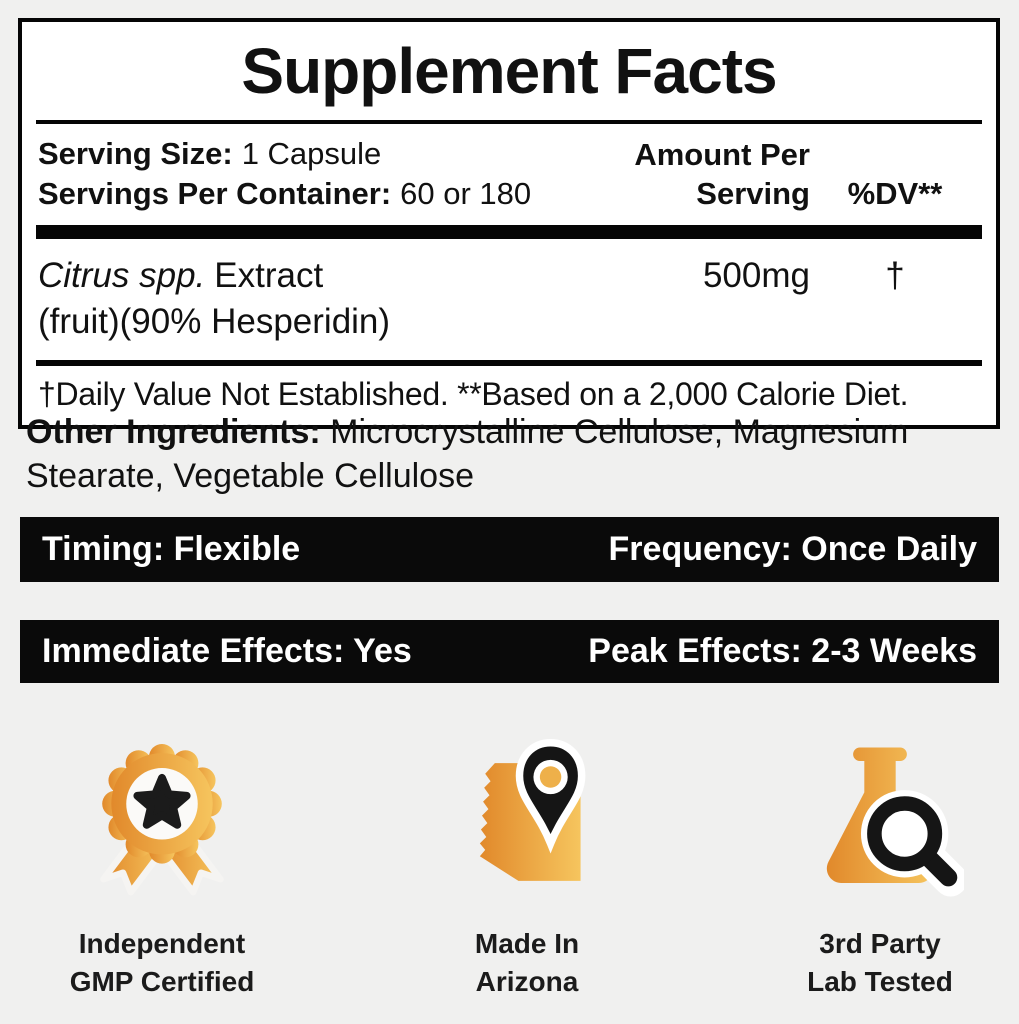  What do you see at coordinates (895, 276) in the screenshot?
I see `ingredient-dv-dagger: †` at bounding box center [895, 276].